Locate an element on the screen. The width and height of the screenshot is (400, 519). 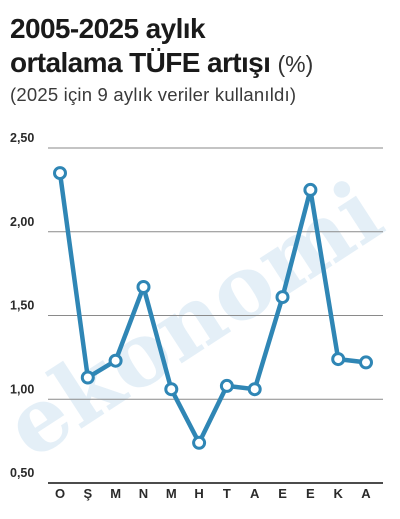
chart-title: 2005-2025 aylık is located at coordinates (202, 29).